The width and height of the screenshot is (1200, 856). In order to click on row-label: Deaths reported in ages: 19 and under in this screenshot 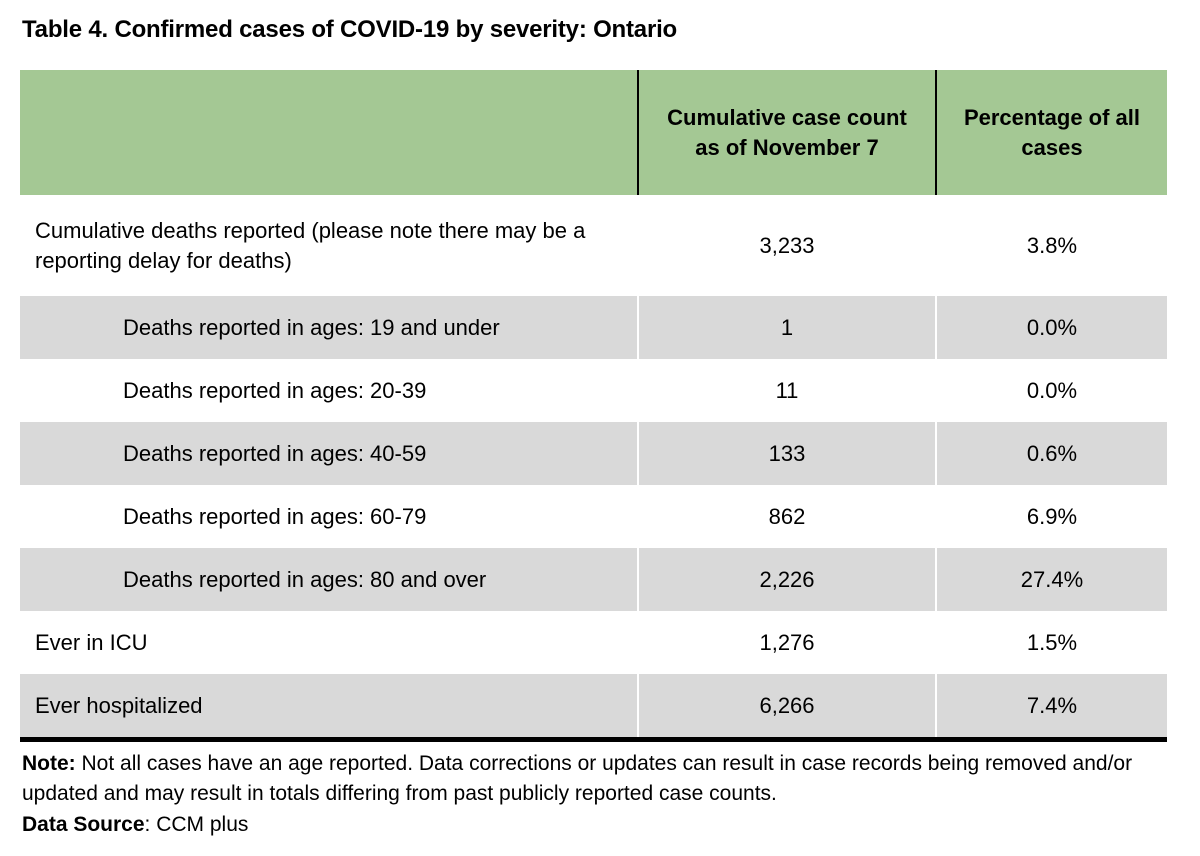, I will do `click(328, 327)`.